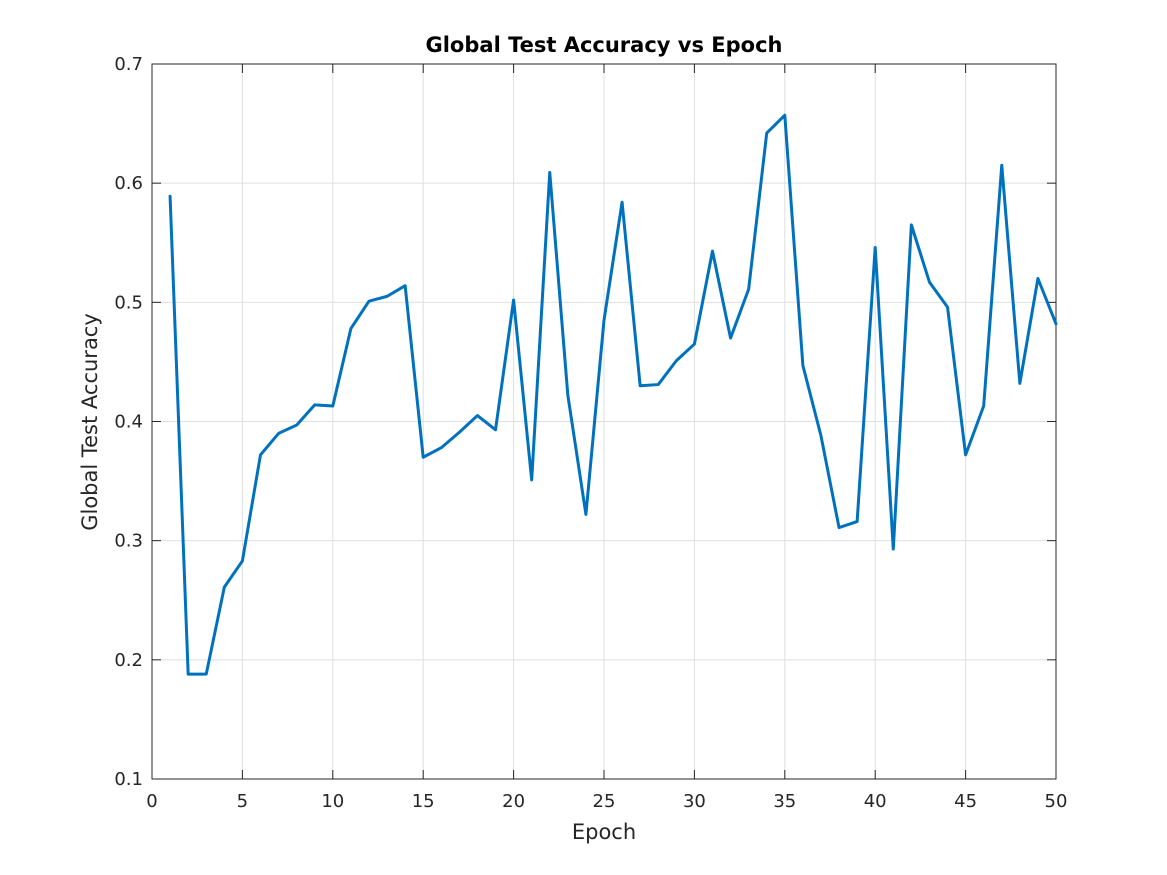 This screenshot has width=1167, height=875. What do you see at coordinates (513, 801) in the screenshot?
I see `x-tick-label: 20` at bounding box center [513, 801].